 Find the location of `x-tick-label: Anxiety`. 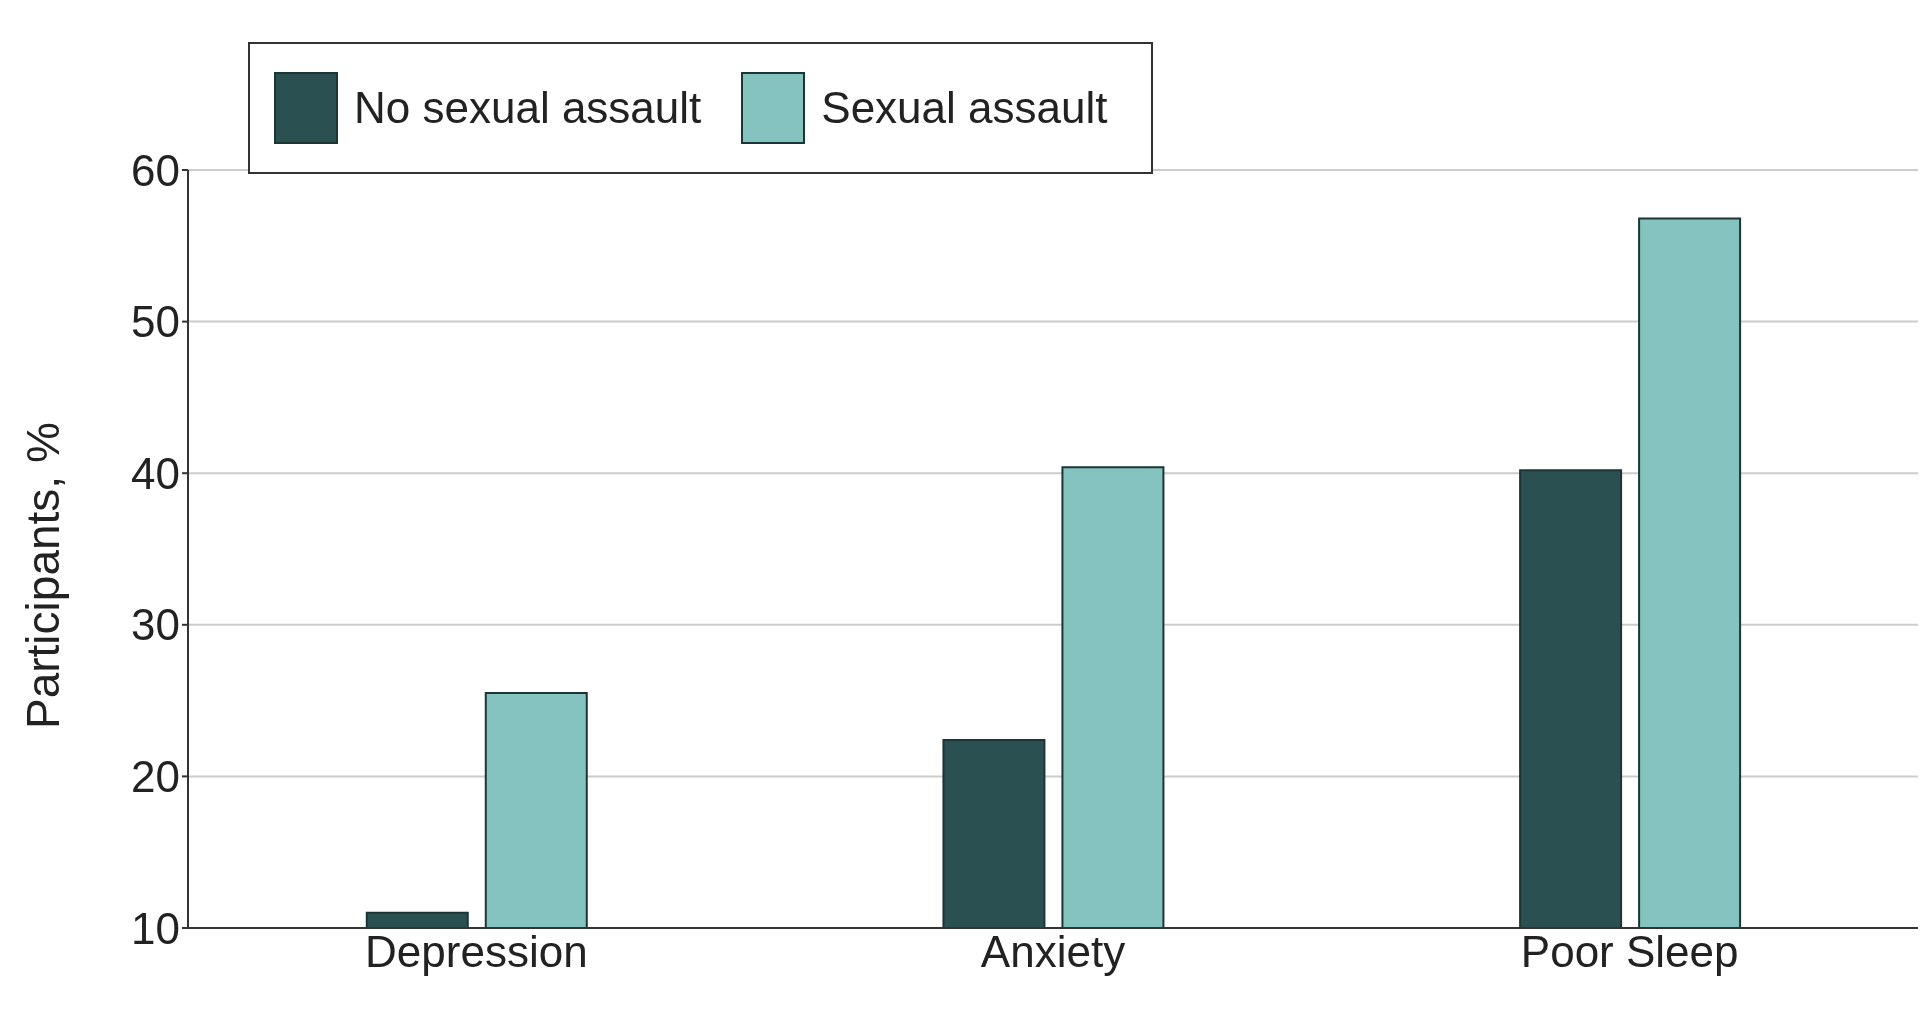

x-tick-label: Anxiety is located at coordinates (1053, 952).